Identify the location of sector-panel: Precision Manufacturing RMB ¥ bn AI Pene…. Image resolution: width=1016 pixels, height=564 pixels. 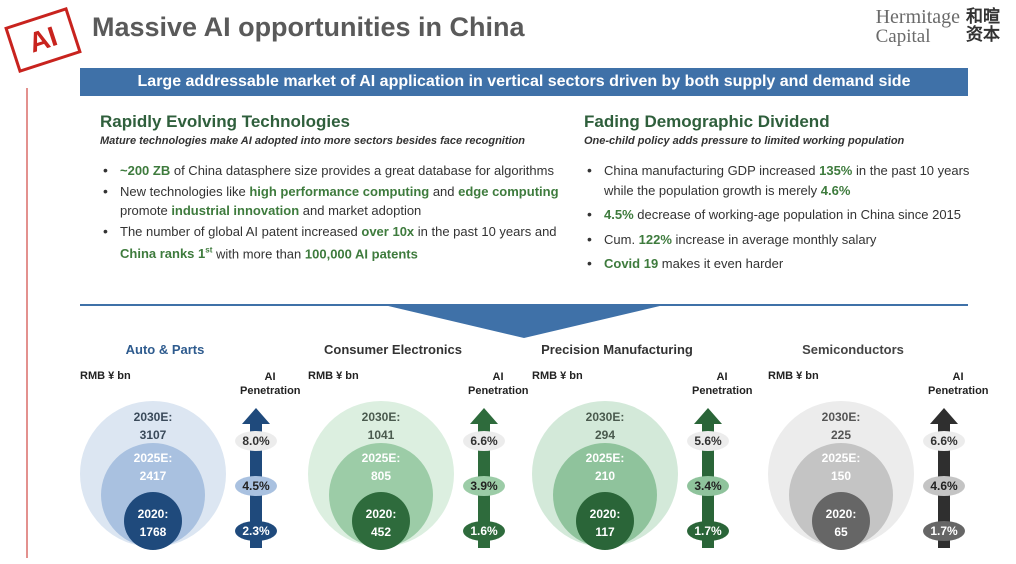
(642, 449).